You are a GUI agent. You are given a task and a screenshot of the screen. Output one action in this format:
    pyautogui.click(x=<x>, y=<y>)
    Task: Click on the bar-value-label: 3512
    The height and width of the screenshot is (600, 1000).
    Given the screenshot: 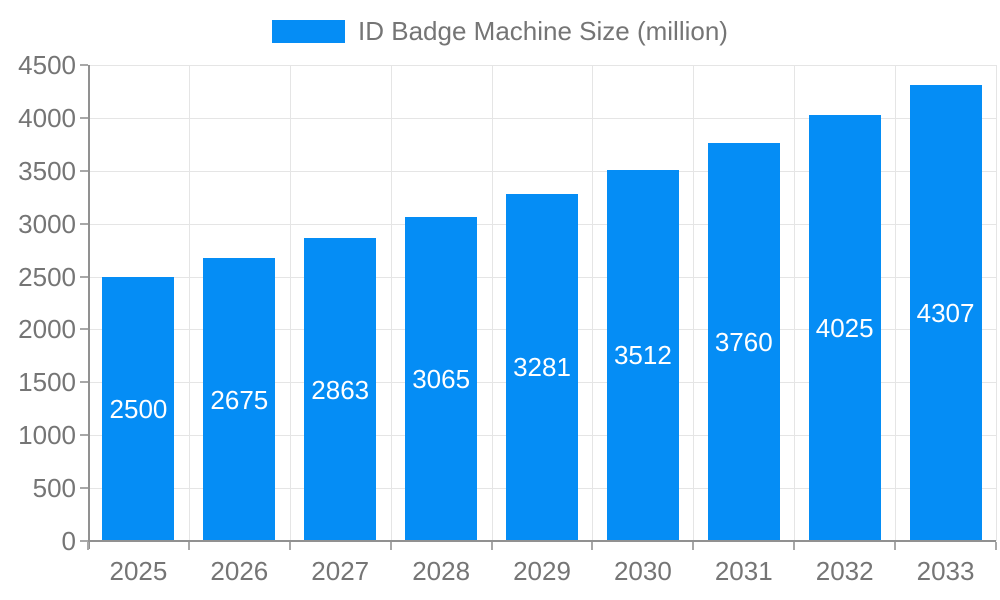 What is the action you would take?
    pyautogui.click(x=642, y=355)
    